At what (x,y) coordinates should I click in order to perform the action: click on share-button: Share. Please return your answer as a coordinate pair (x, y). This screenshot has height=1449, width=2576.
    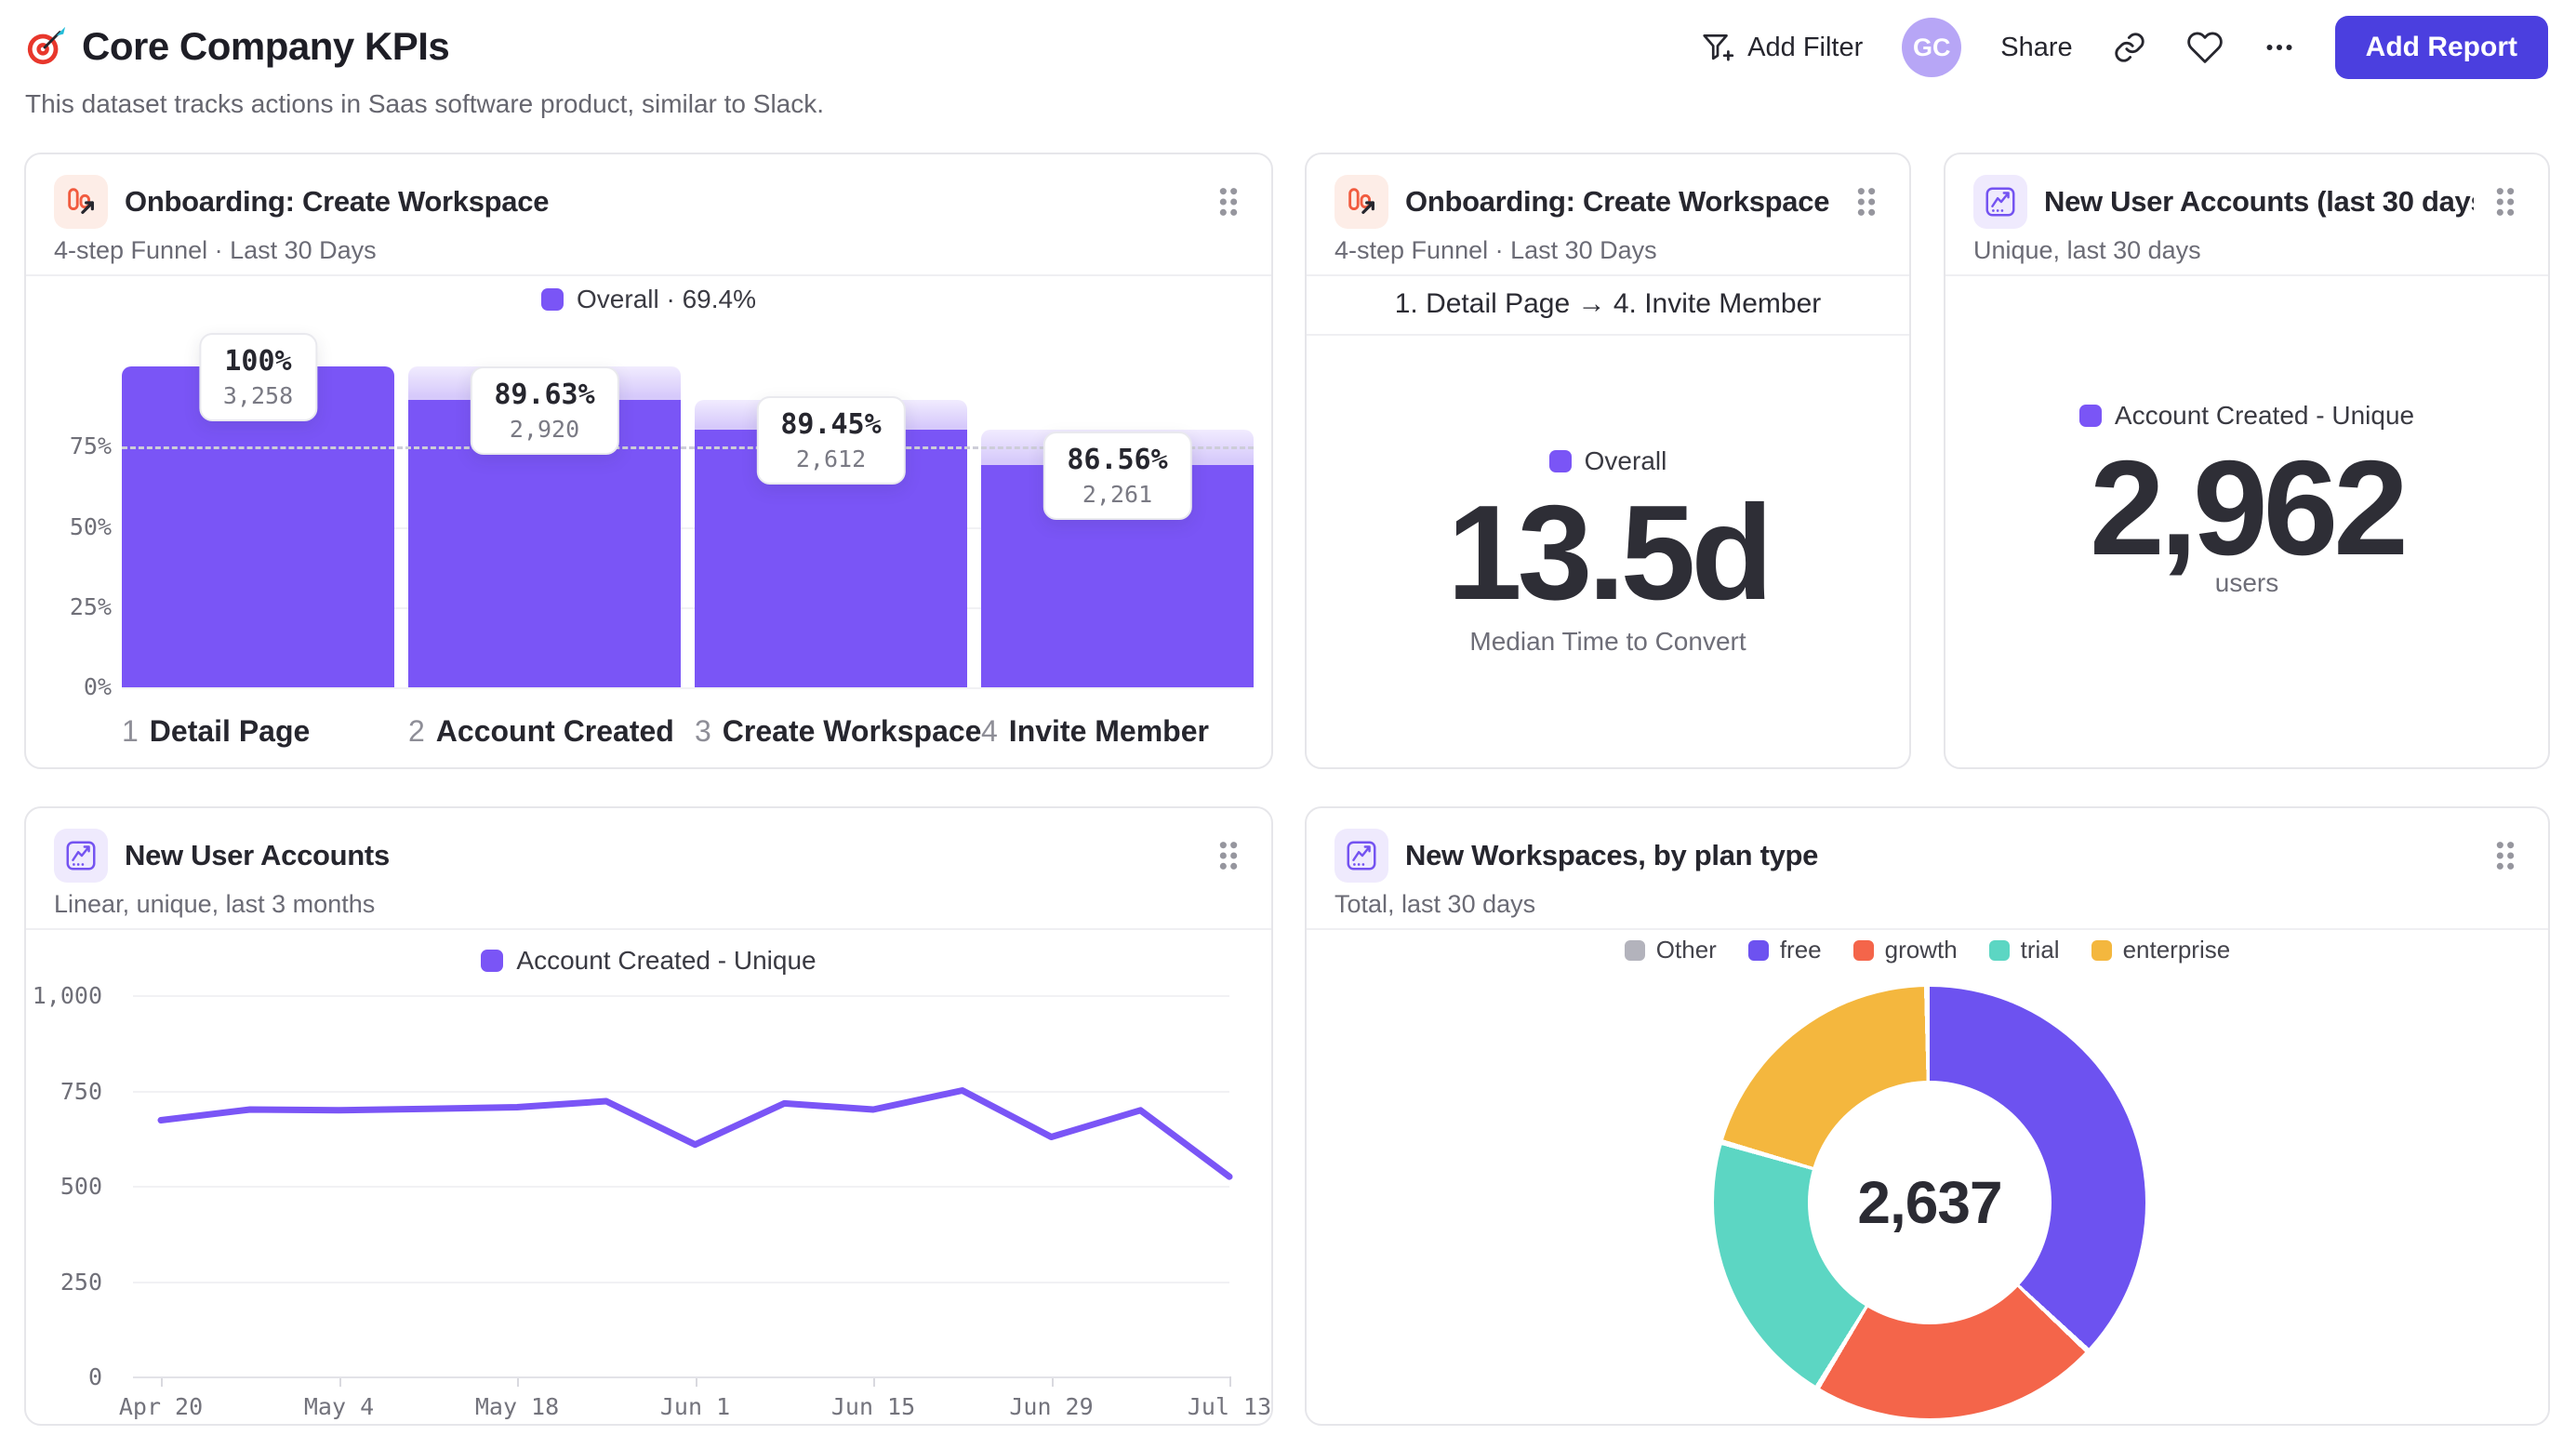
    Looking at the image, I should click on (2036, 47).